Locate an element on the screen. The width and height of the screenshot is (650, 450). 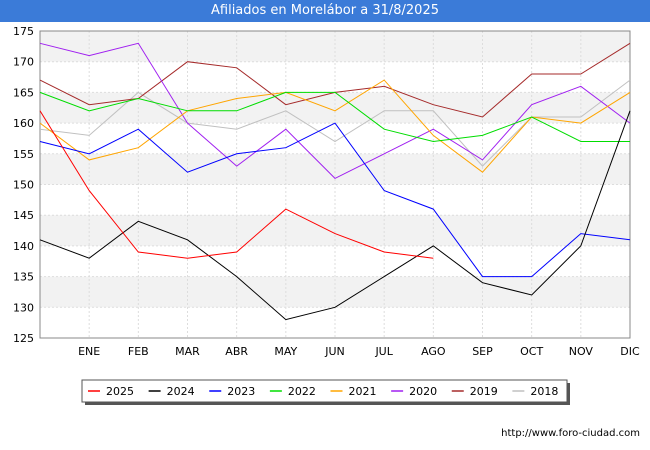
x-tick-label: NOV is located at coordinates (581, 351).